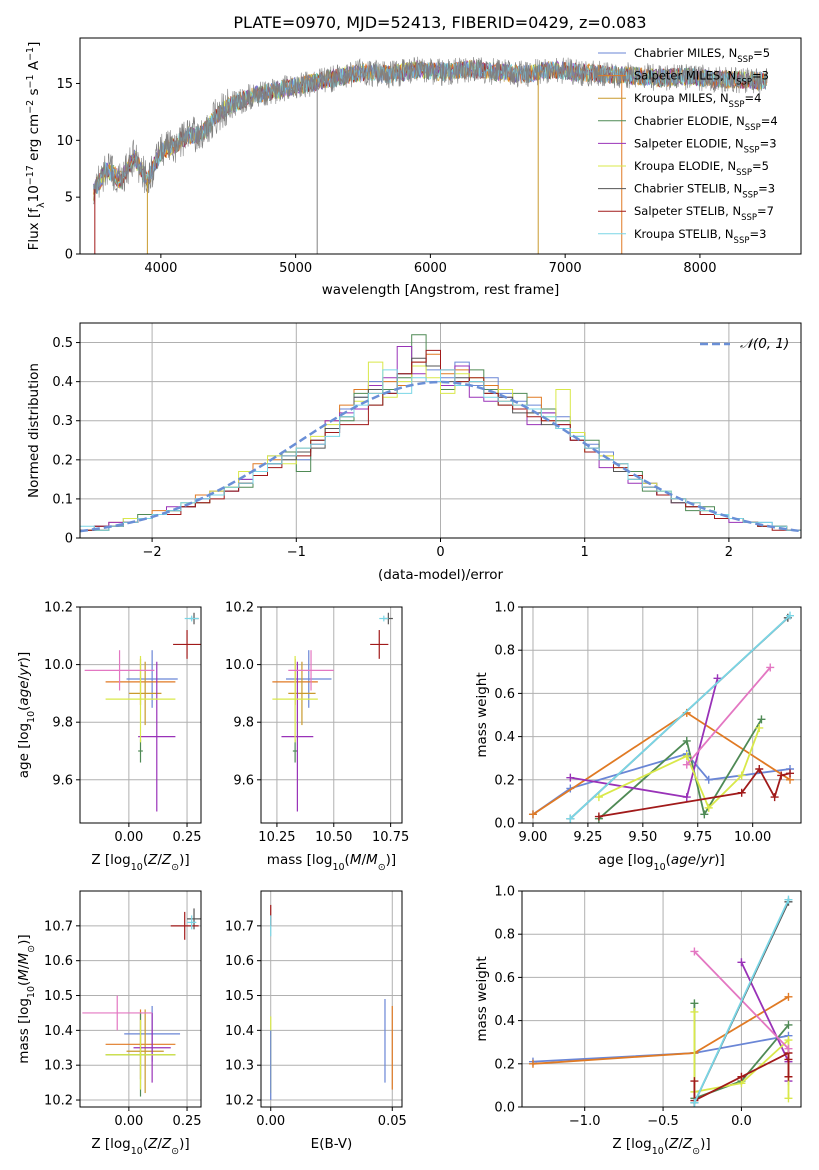 This screenshot has width=819, height=1170. What do you see at coordinates (701, 78) in the screenshot?
I see `legend-label: Salpeter MILES, NSSP=3` at bounding box center [701, 78].